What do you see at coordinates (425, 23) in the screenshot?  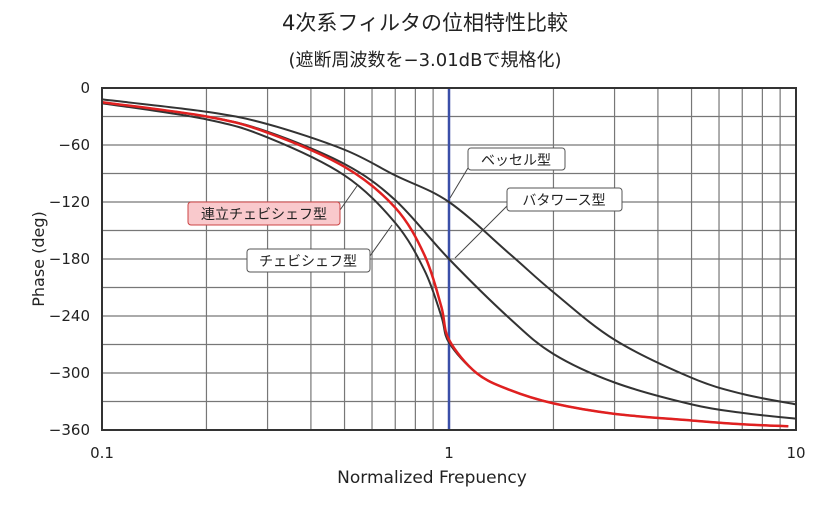 I see `chart-title: 4次系フィルタの位相特性比較` at bounding box center [425, 23].